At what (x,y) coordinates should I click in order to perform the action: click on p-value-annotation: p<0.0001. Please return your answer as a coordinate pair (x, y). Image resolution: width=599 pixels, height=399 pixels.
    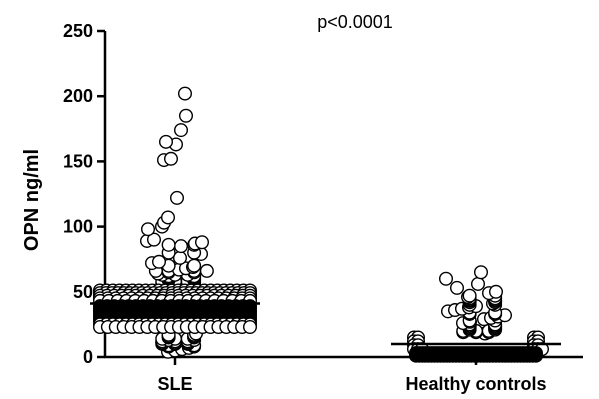
    Looking at the image, I should click on (355, 22).